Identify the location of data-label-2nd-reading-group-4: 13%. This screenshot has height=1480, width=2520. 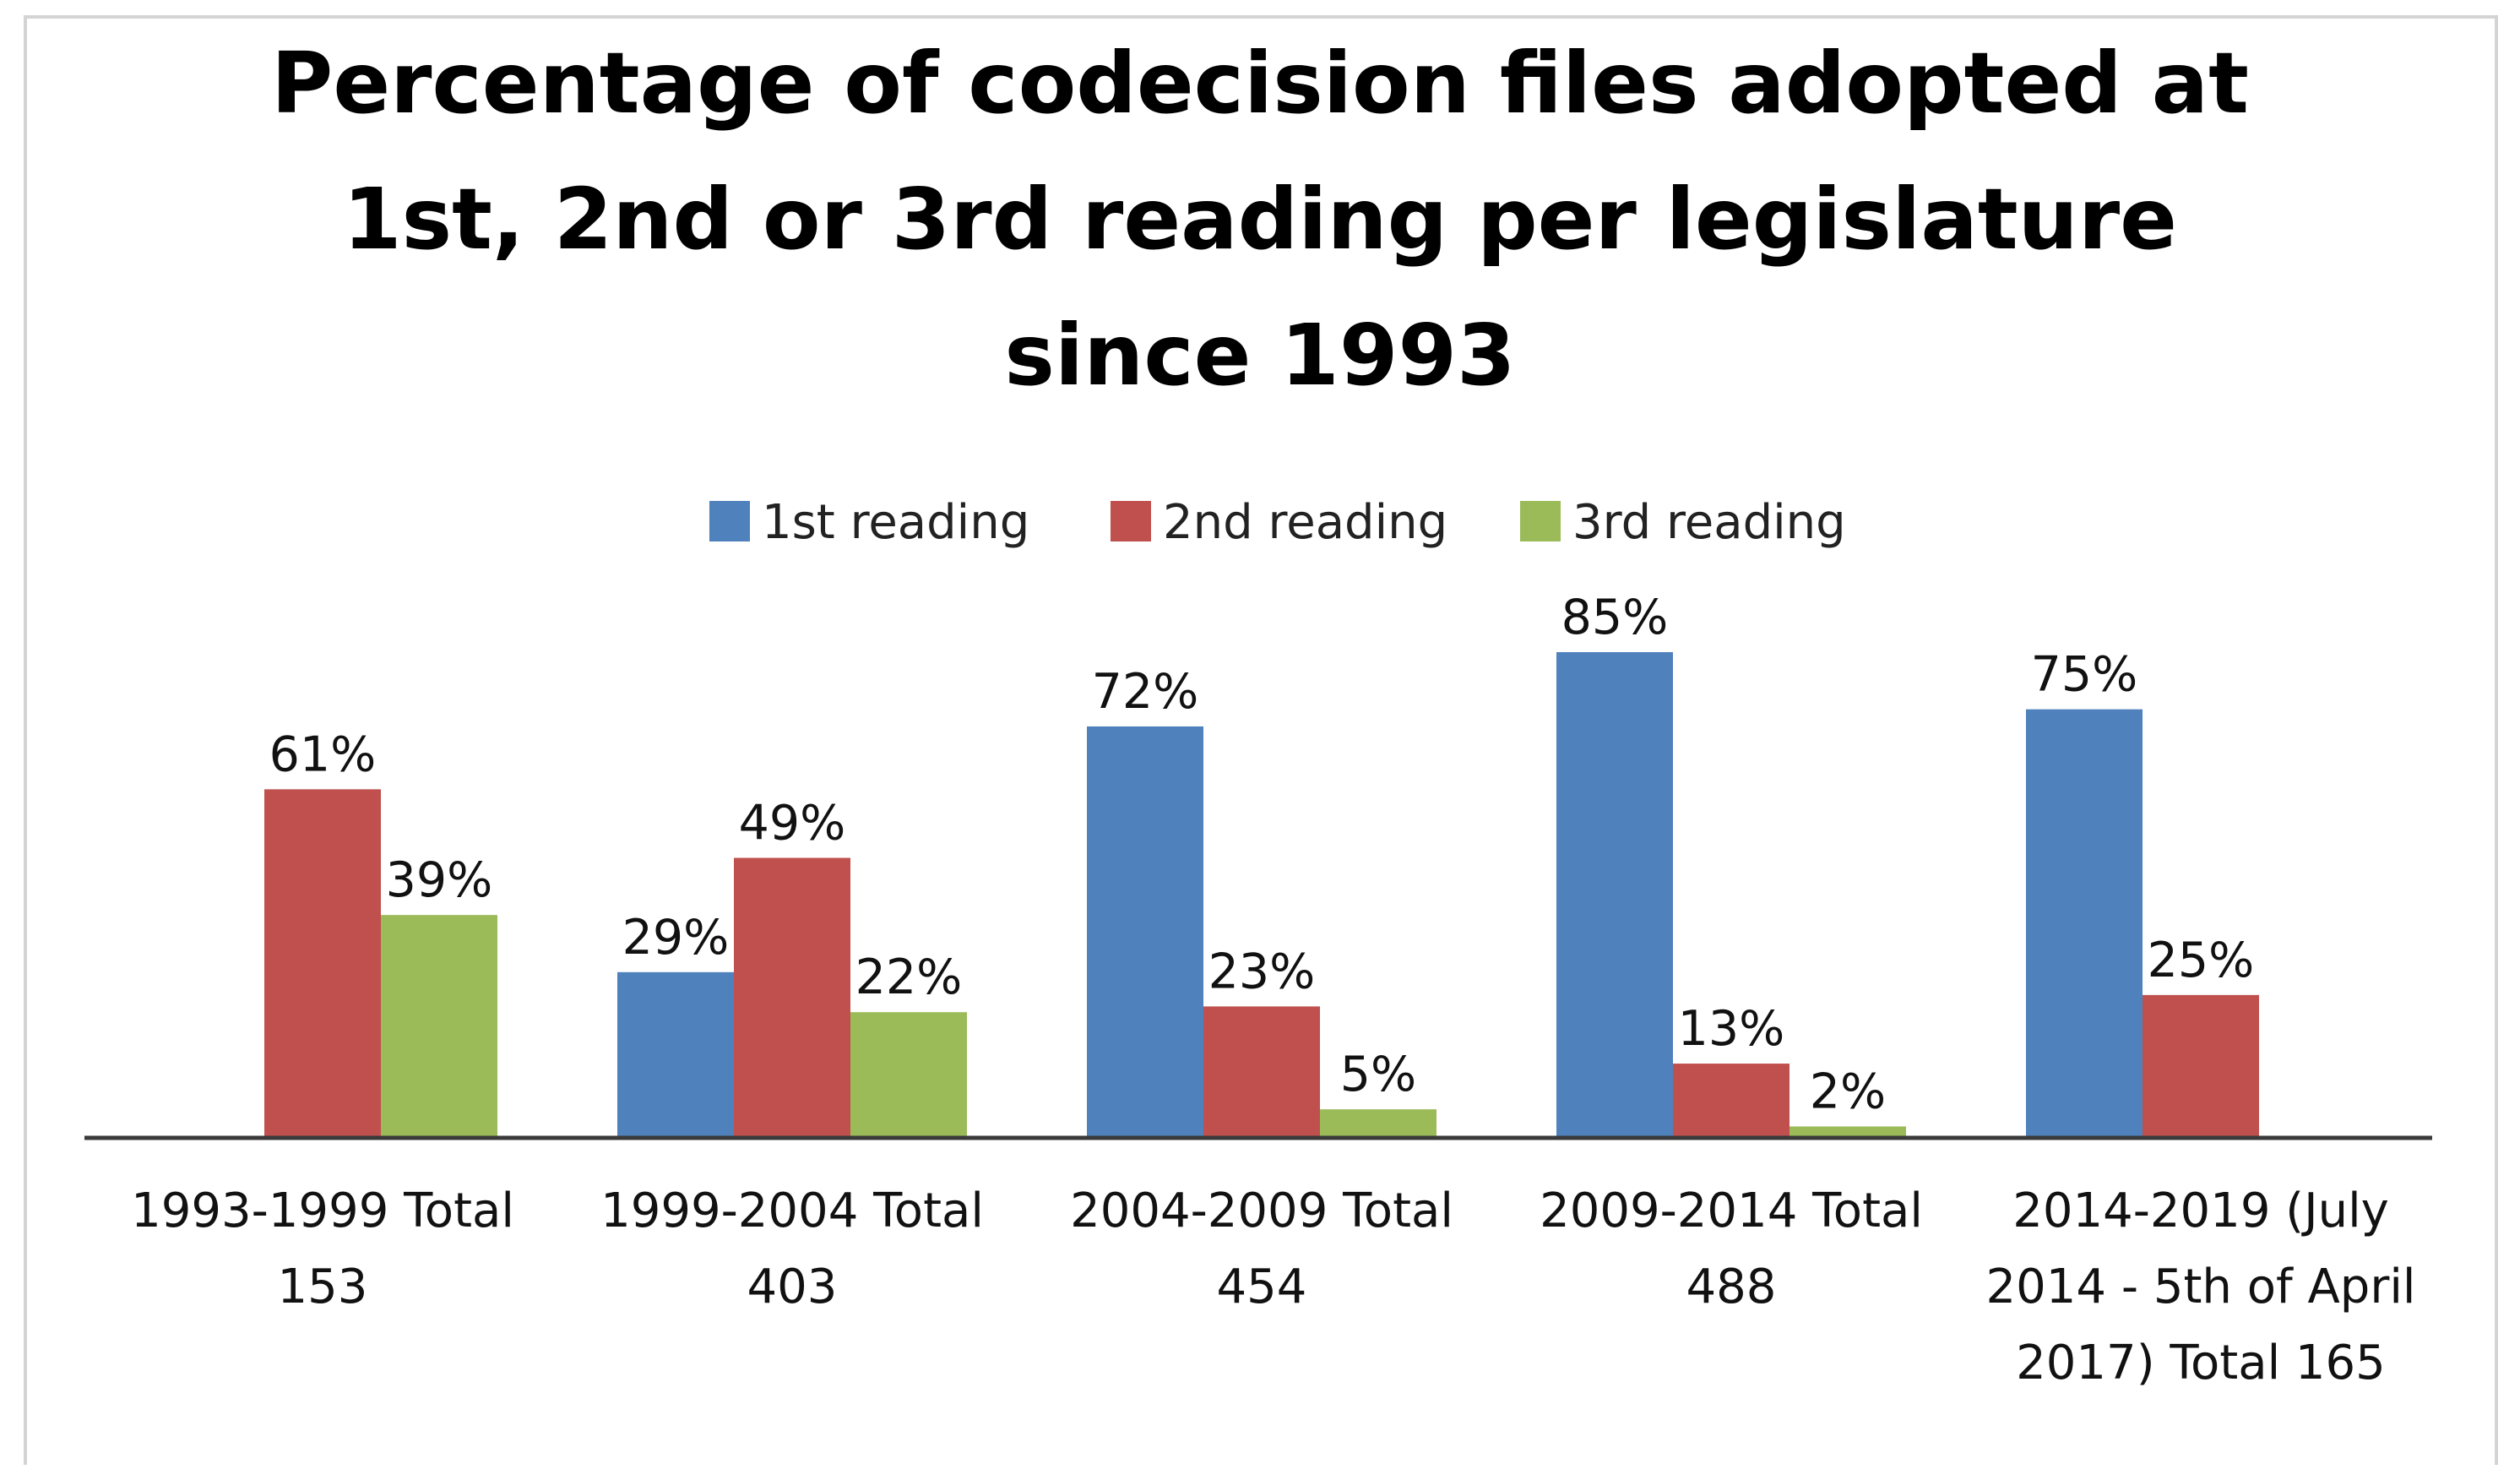
(1731, 1029).